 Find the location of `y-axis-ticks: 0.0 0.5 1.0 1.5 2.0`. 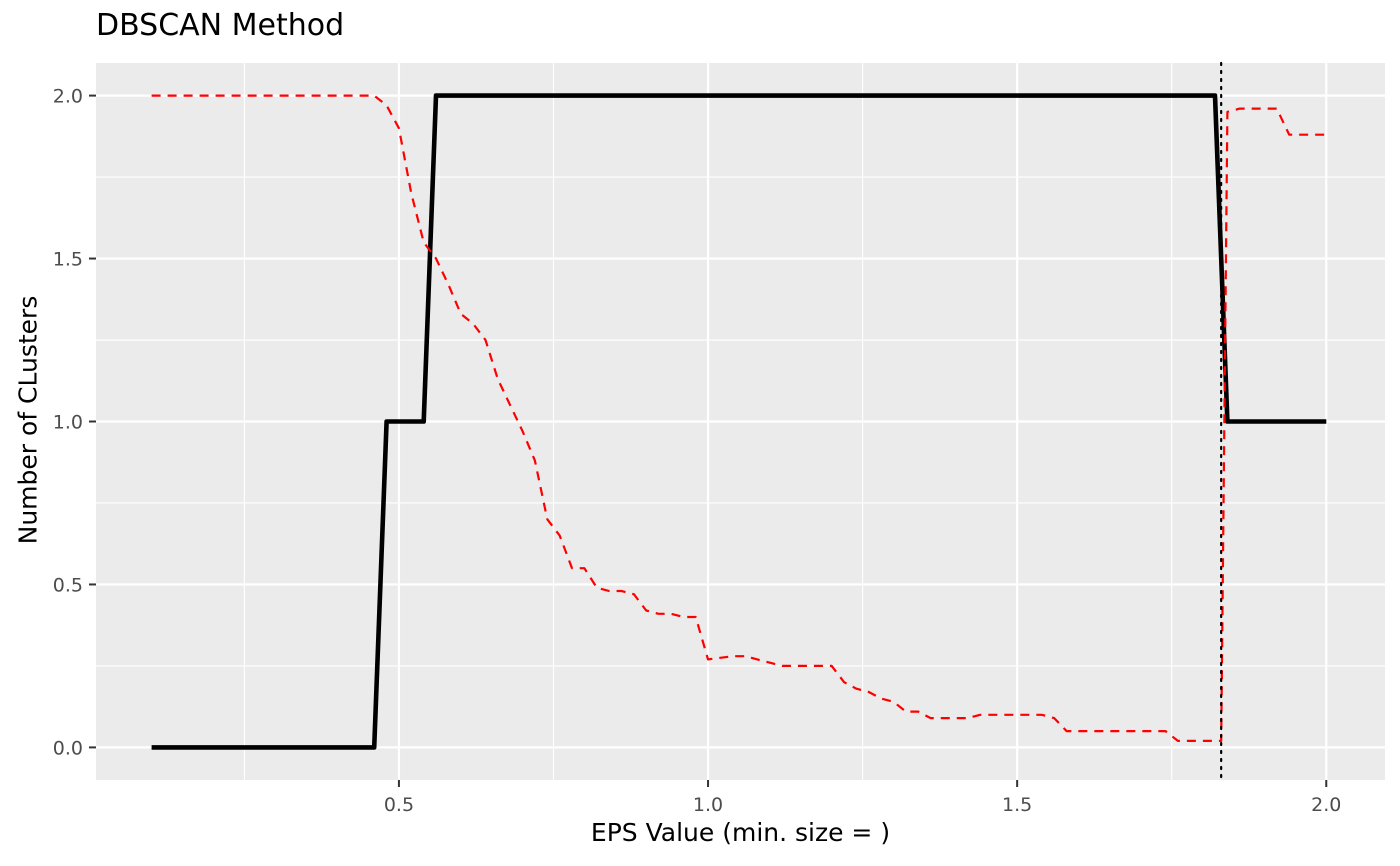

y-axis-ticks: 0.0 0.5 1.0 1.5 2.0 is located at coordinates (74, 422).